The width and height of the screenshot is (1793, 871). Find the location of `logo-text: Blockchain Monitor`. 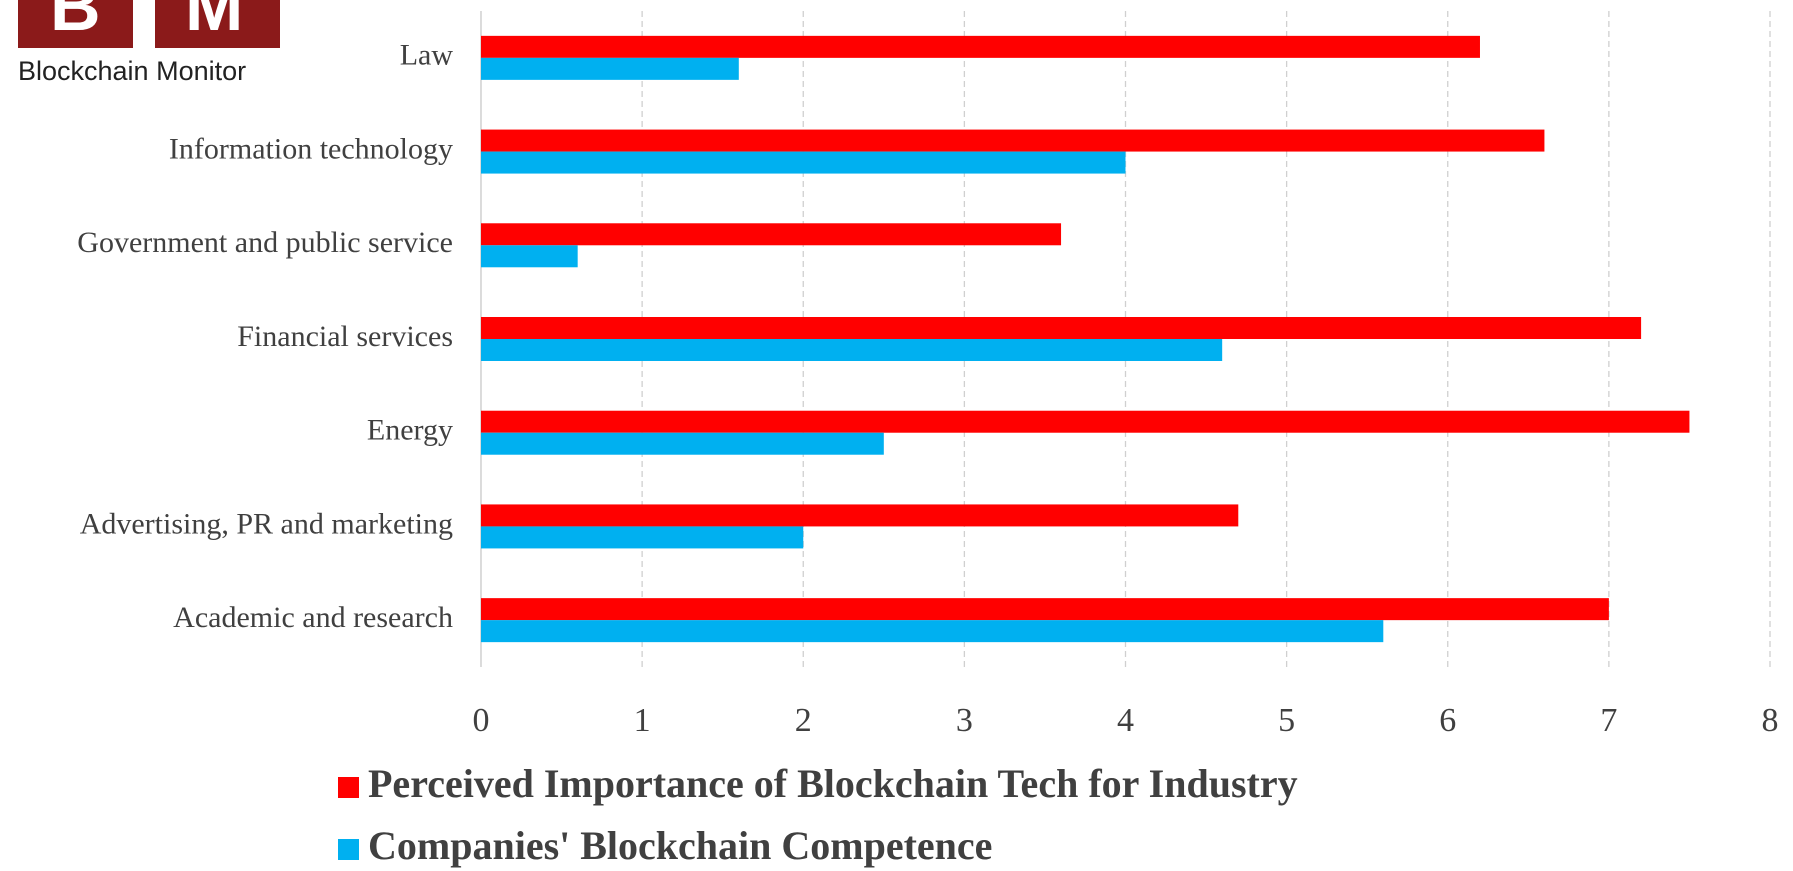

logo-text: Blockchain Monitor is located at coordinates (132, 71).